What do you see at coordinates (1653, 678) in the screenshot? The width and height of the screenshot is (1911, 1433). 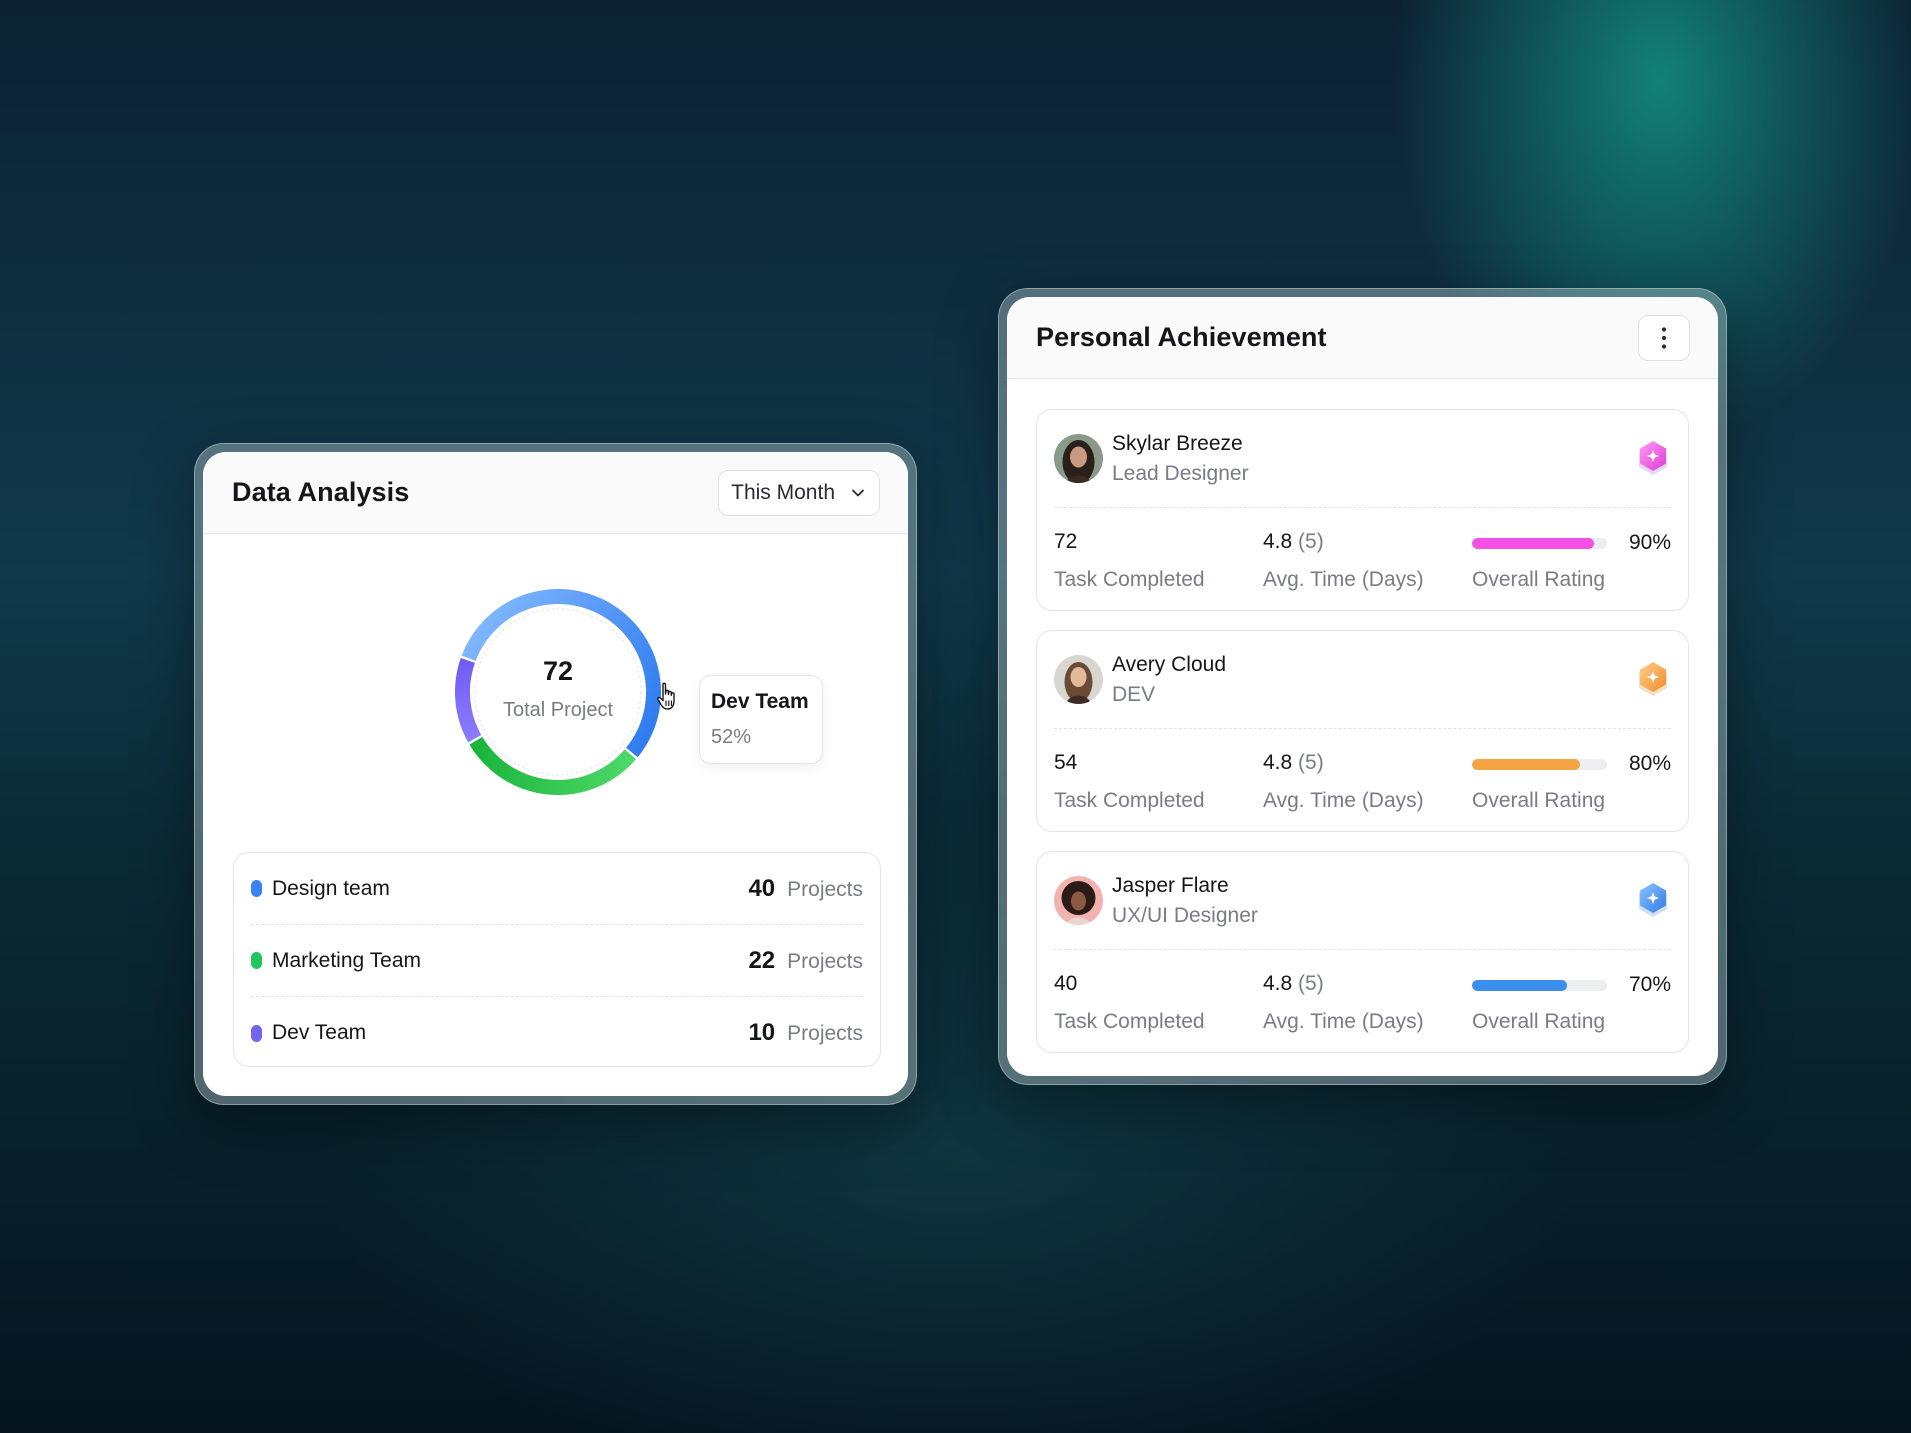 I see `orange-hexagon-badge-icon` at bounding box center [1653, 678].